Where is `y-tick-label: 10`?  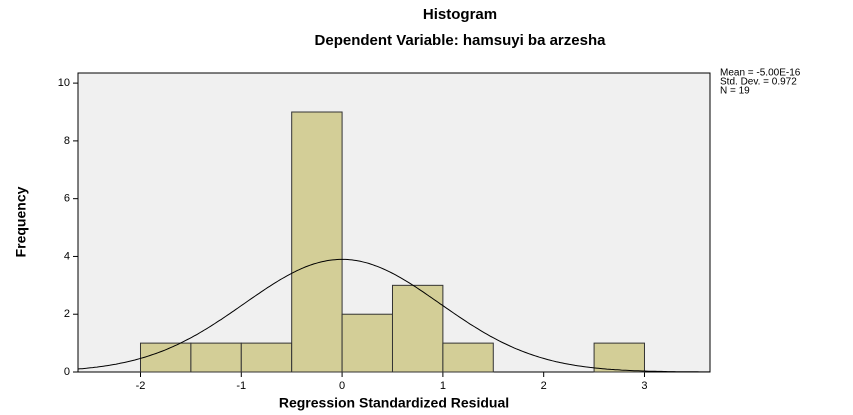
y-tick-label: 10 is located at coordinates (64, 83).